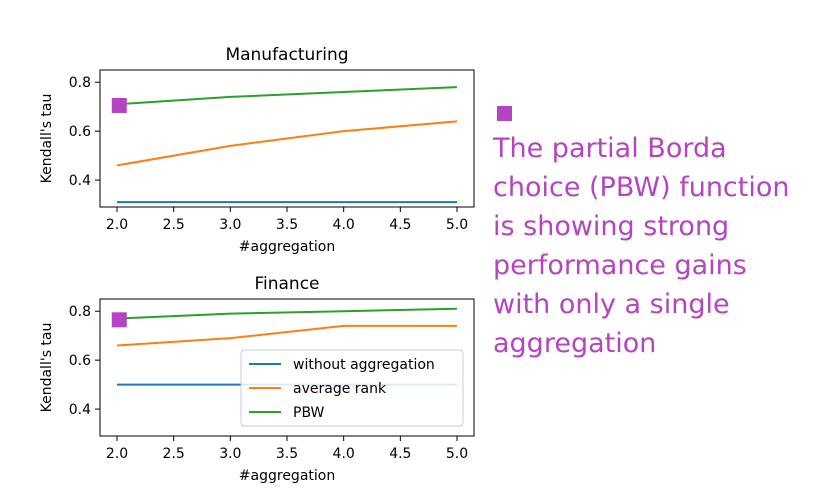 This screenshot has height=498, width=818. I want to click on legend-label: without aggregation, so click(364, 365).